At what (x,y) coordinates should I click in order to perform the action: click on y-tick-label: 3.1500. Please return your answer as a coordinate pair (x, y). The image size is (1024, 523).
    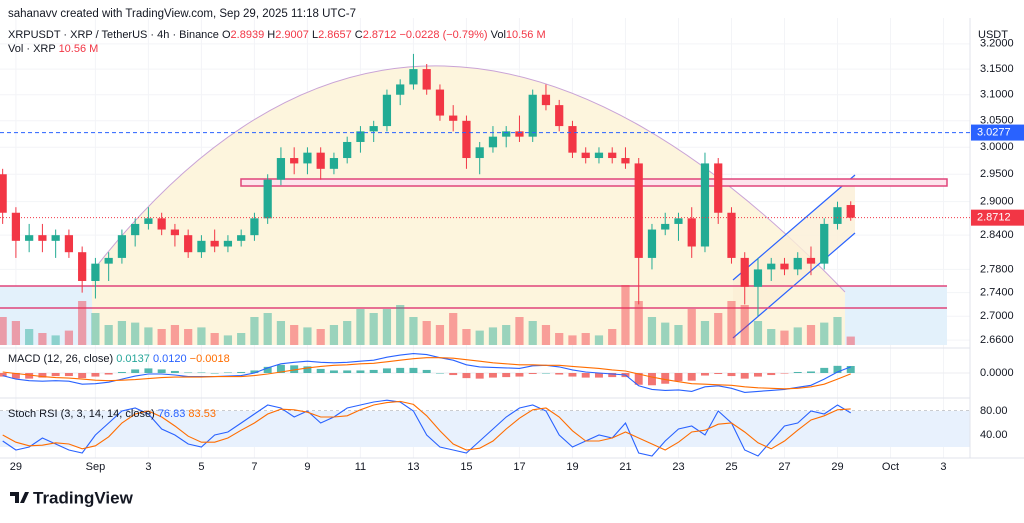
    Looking at the image, I should click on (997, 69).